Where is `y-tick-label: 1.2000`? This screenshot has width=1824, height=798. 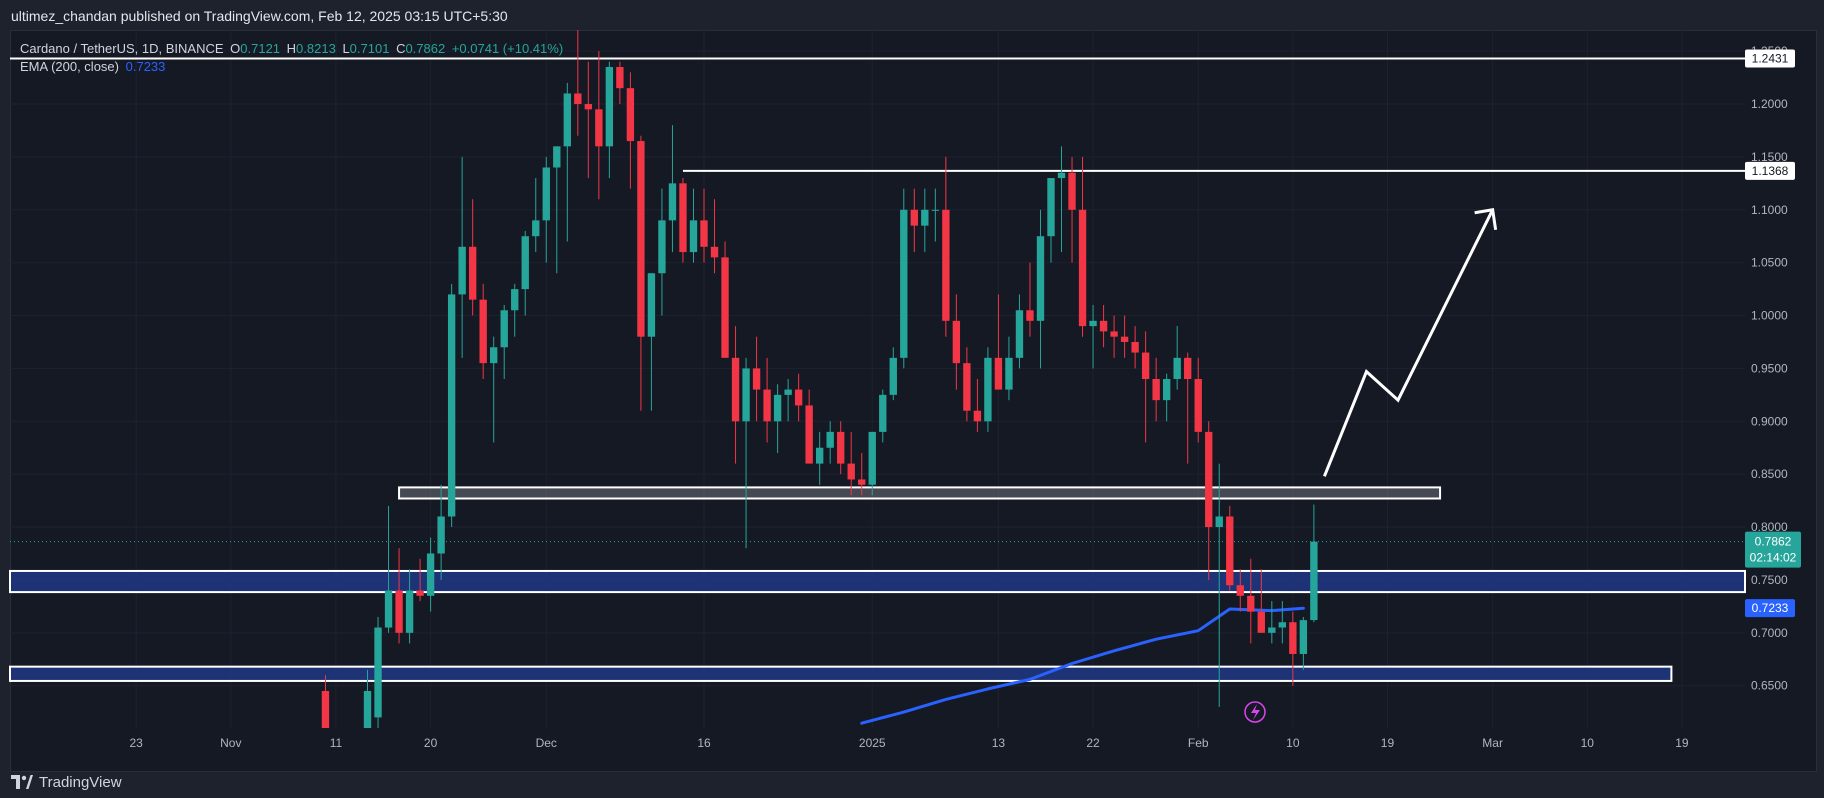 y-tick-label: 1.2000 is located at coordinates (1769, 104).